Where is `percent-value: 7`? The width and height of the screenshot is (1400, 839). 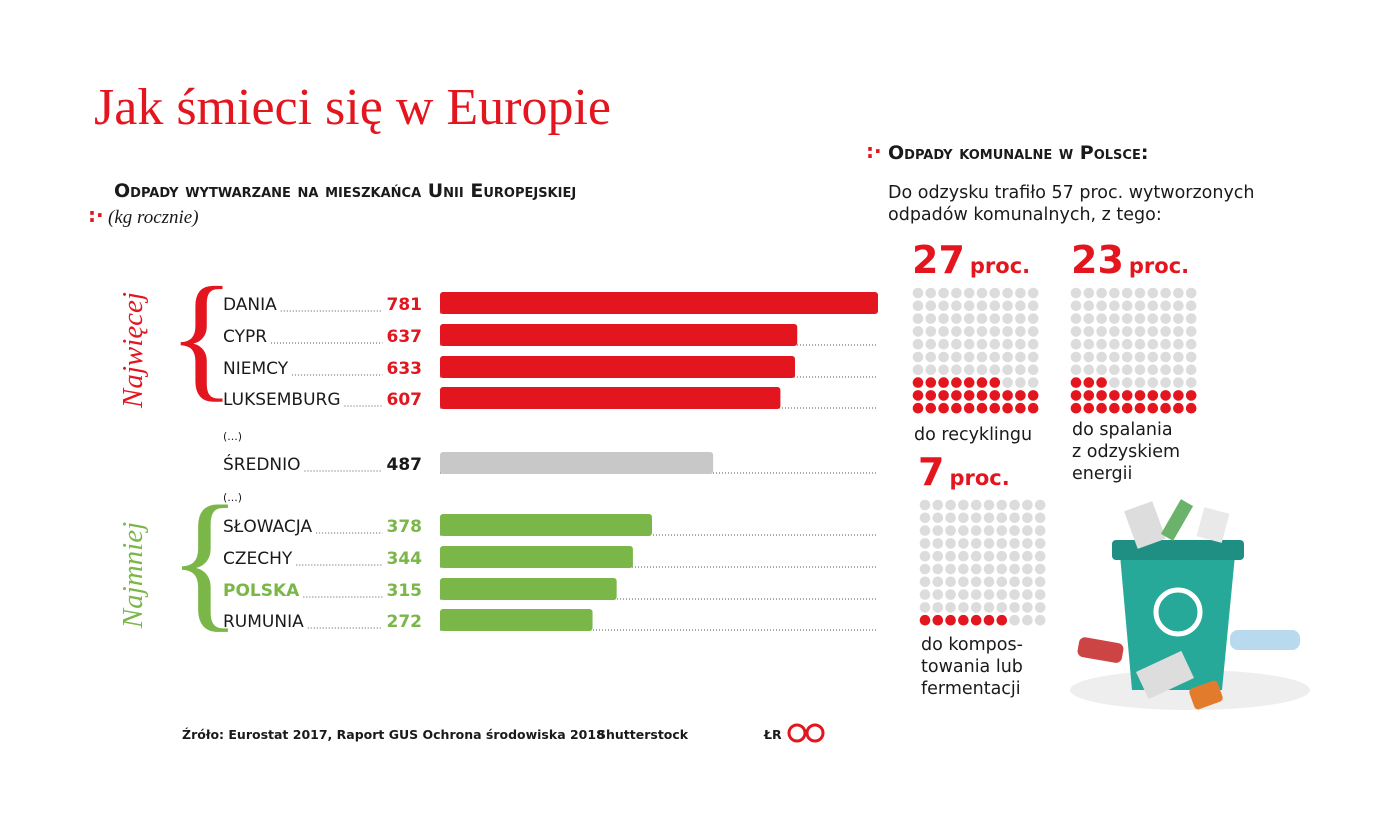 percent-value: 7 is located at coordinates (931, 472).